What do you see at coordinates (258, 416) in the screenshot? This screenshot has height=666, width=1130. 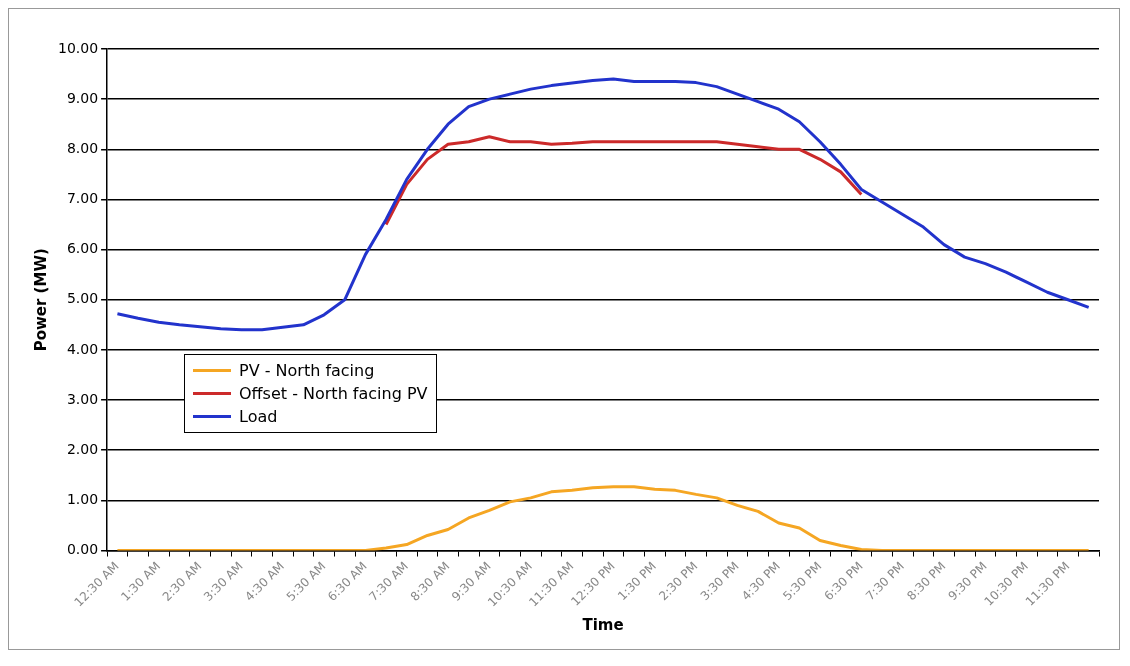 I see `legend-label: Load` at bounding box center [258, 416].